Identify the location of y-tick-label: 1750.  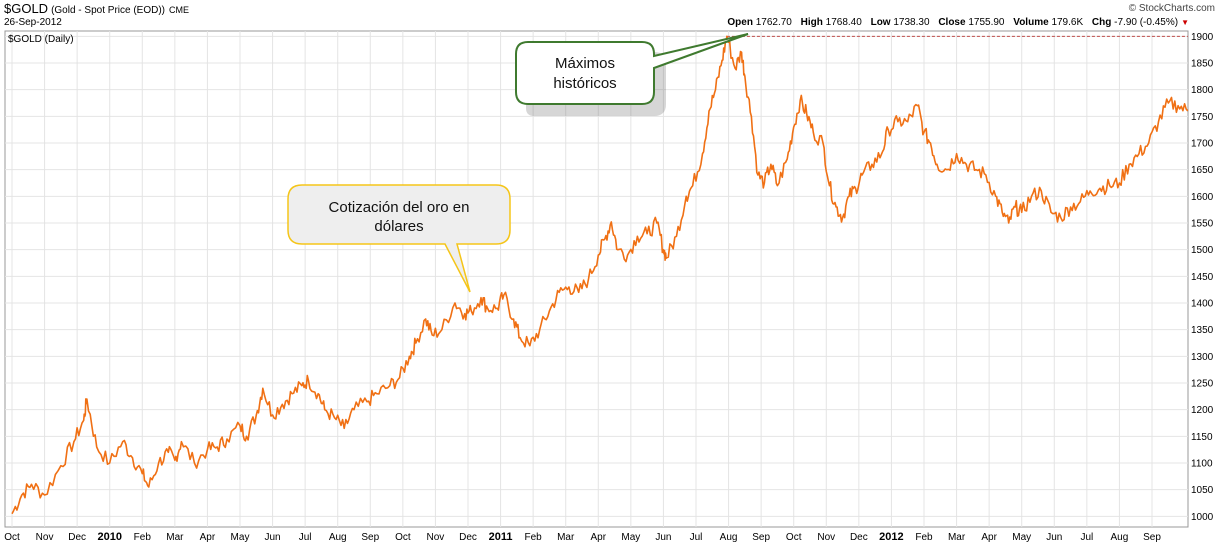
(1202, 117).